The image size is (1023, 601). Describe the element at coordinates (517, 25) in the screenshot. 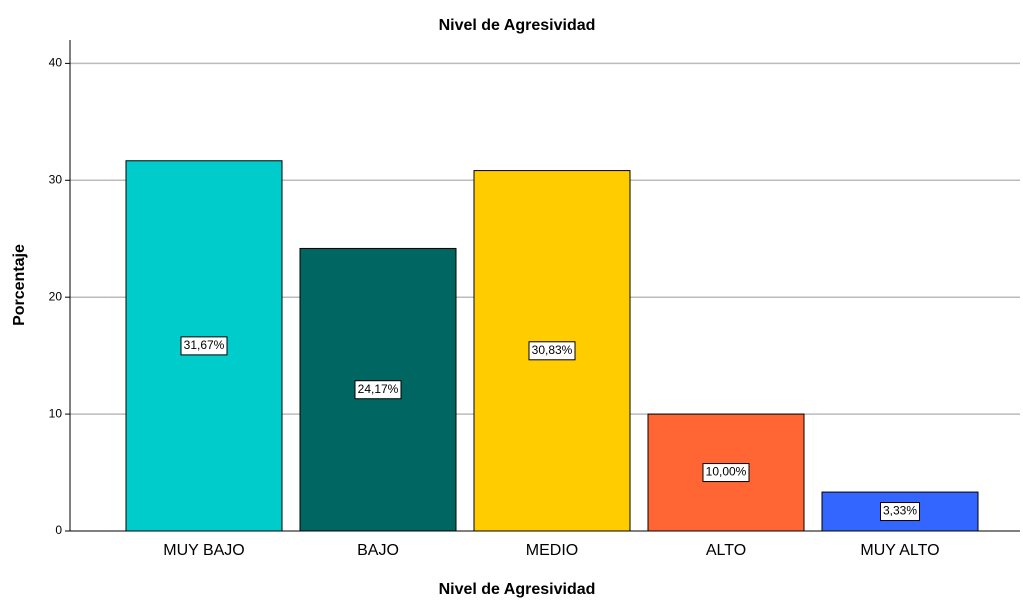

I see `chart-title: Nivel de Agresividad` at that location.